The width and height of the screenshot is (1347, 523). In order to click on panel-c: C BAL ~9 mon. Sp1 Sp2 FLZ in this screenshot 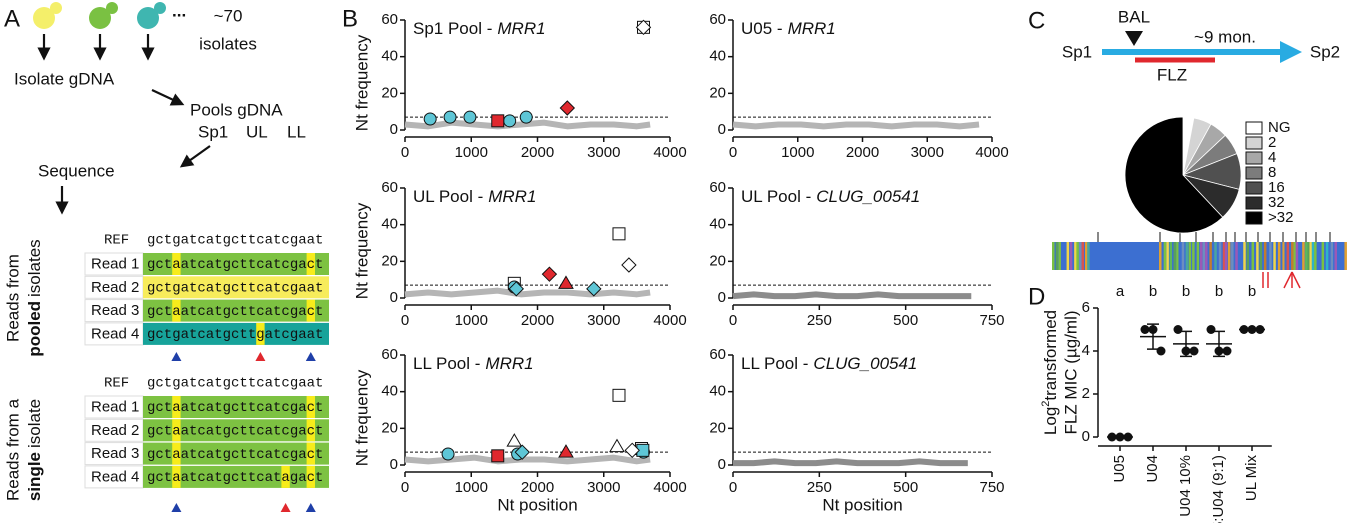, I will do `click(1187, 148)`.